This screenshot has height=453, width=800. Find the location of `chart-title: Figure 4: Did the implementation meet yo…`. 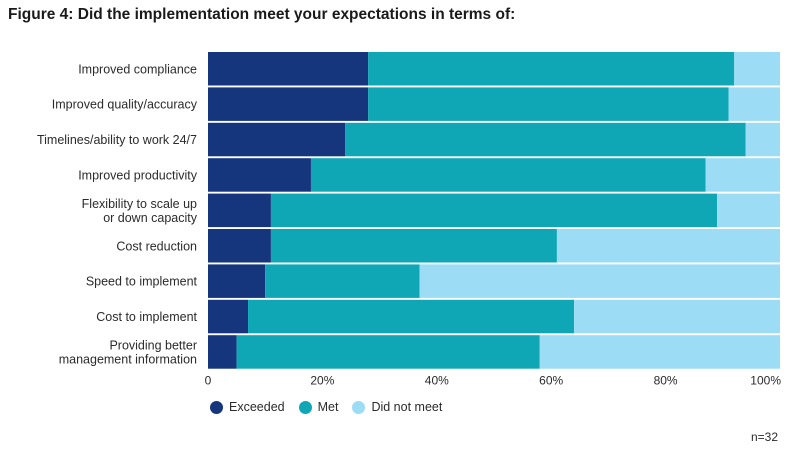

chart-title: Figure 4: Did the implementation meet yo… is located at coordinates (262, 14).